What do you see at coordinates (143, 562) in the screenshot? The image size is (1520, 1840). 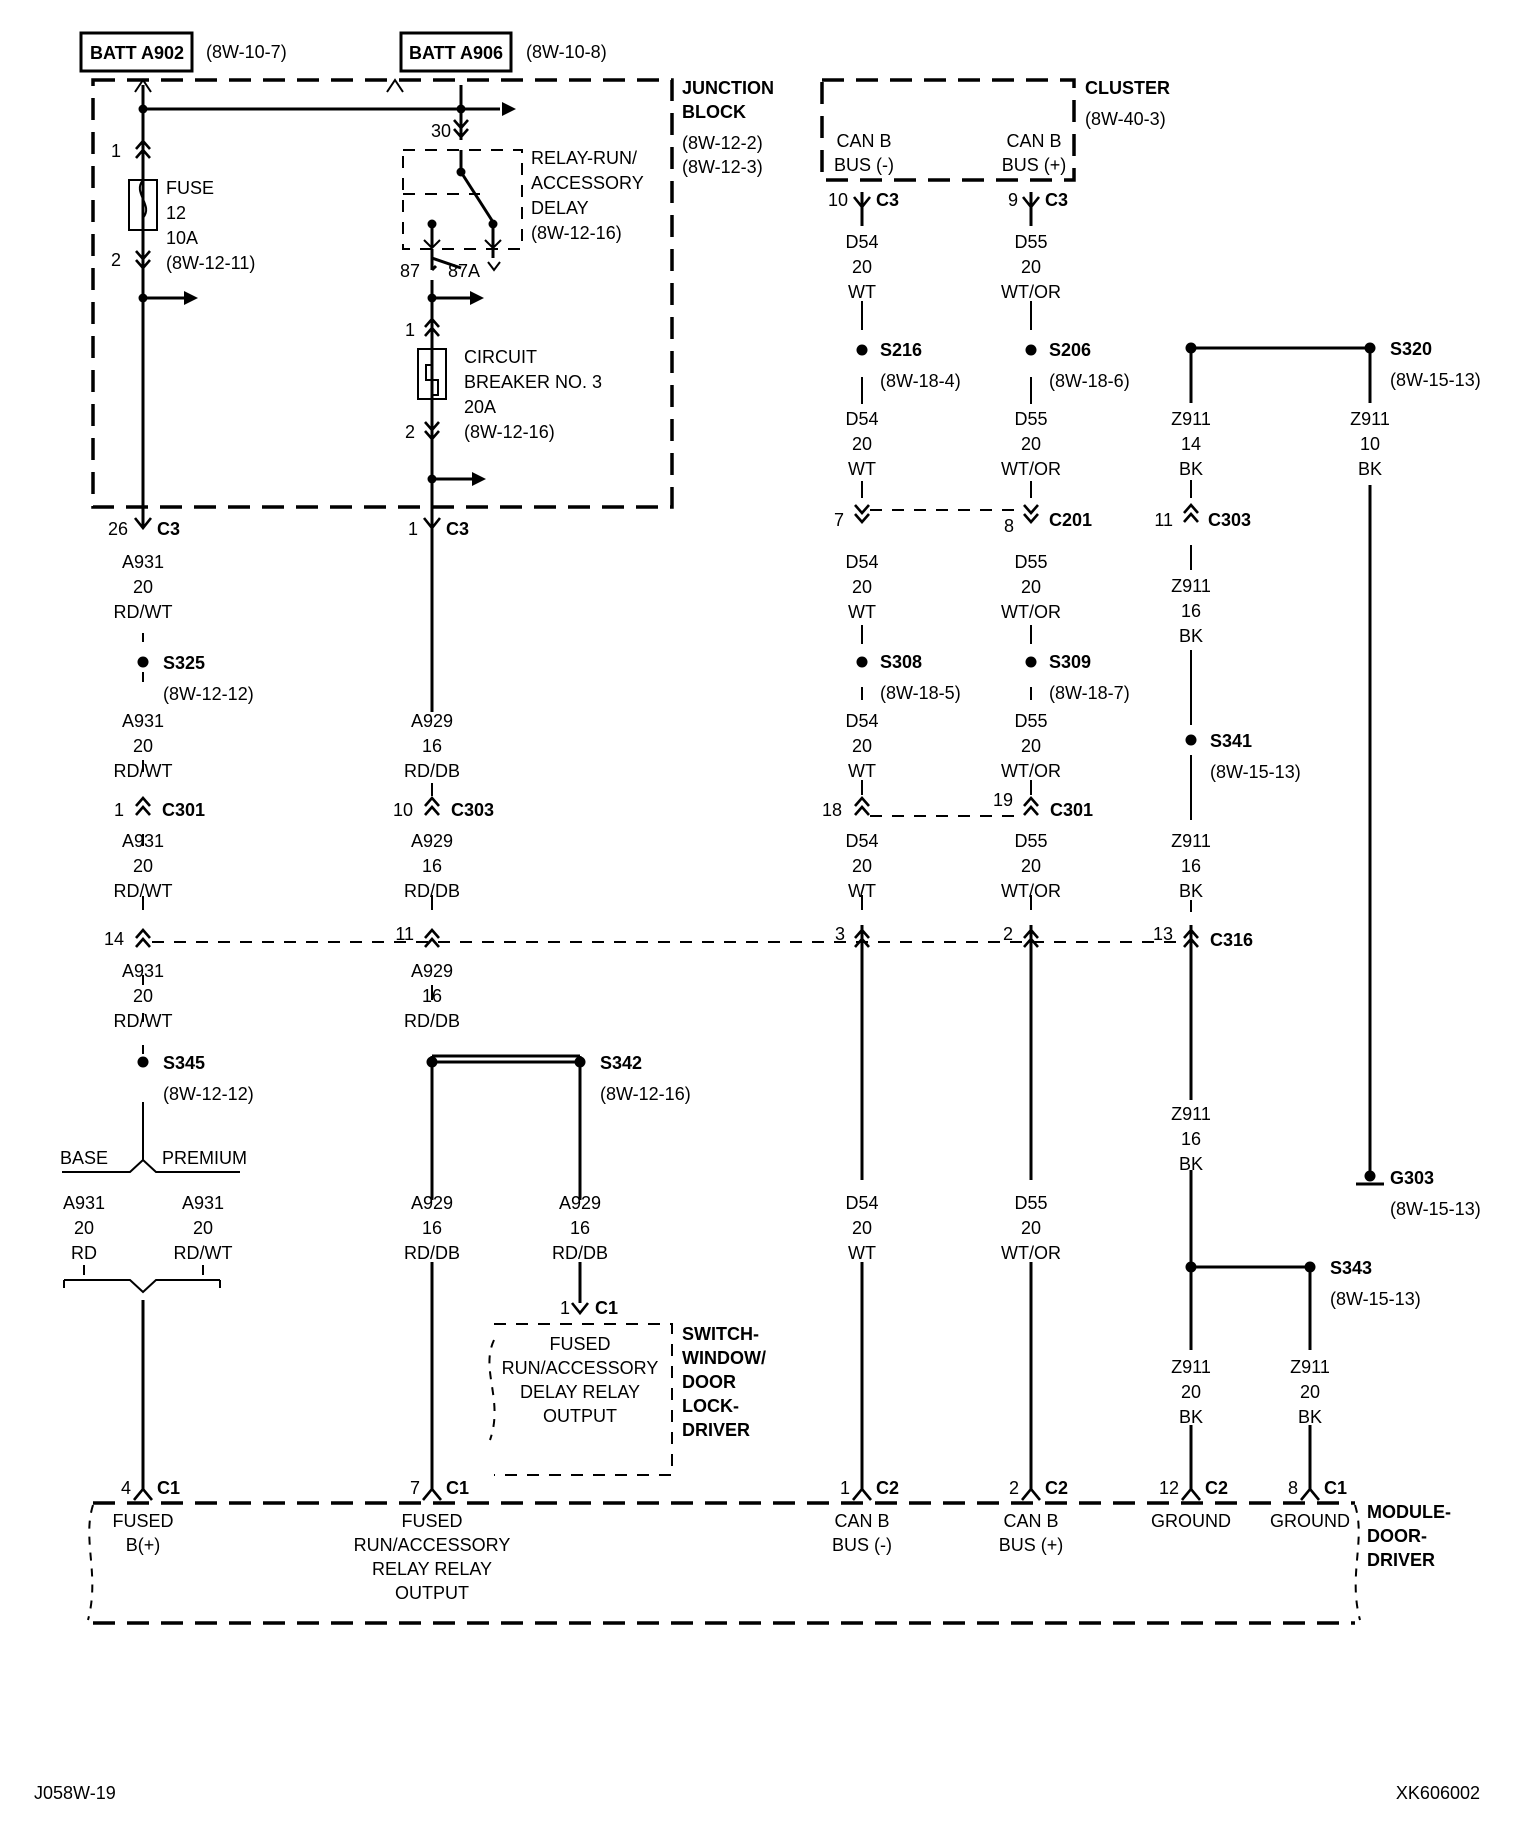 I see `wire-a931-1-id: A931` at bounding box center [143, 562].